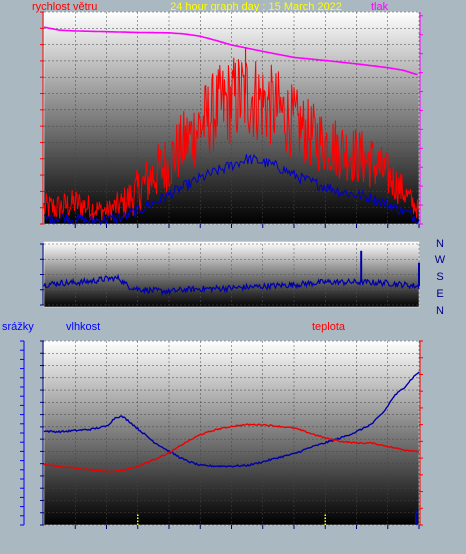  What do you see at coordinates (230, 51) in the screenshot?
I see `pressure-line` at bounding box center [230, 51].